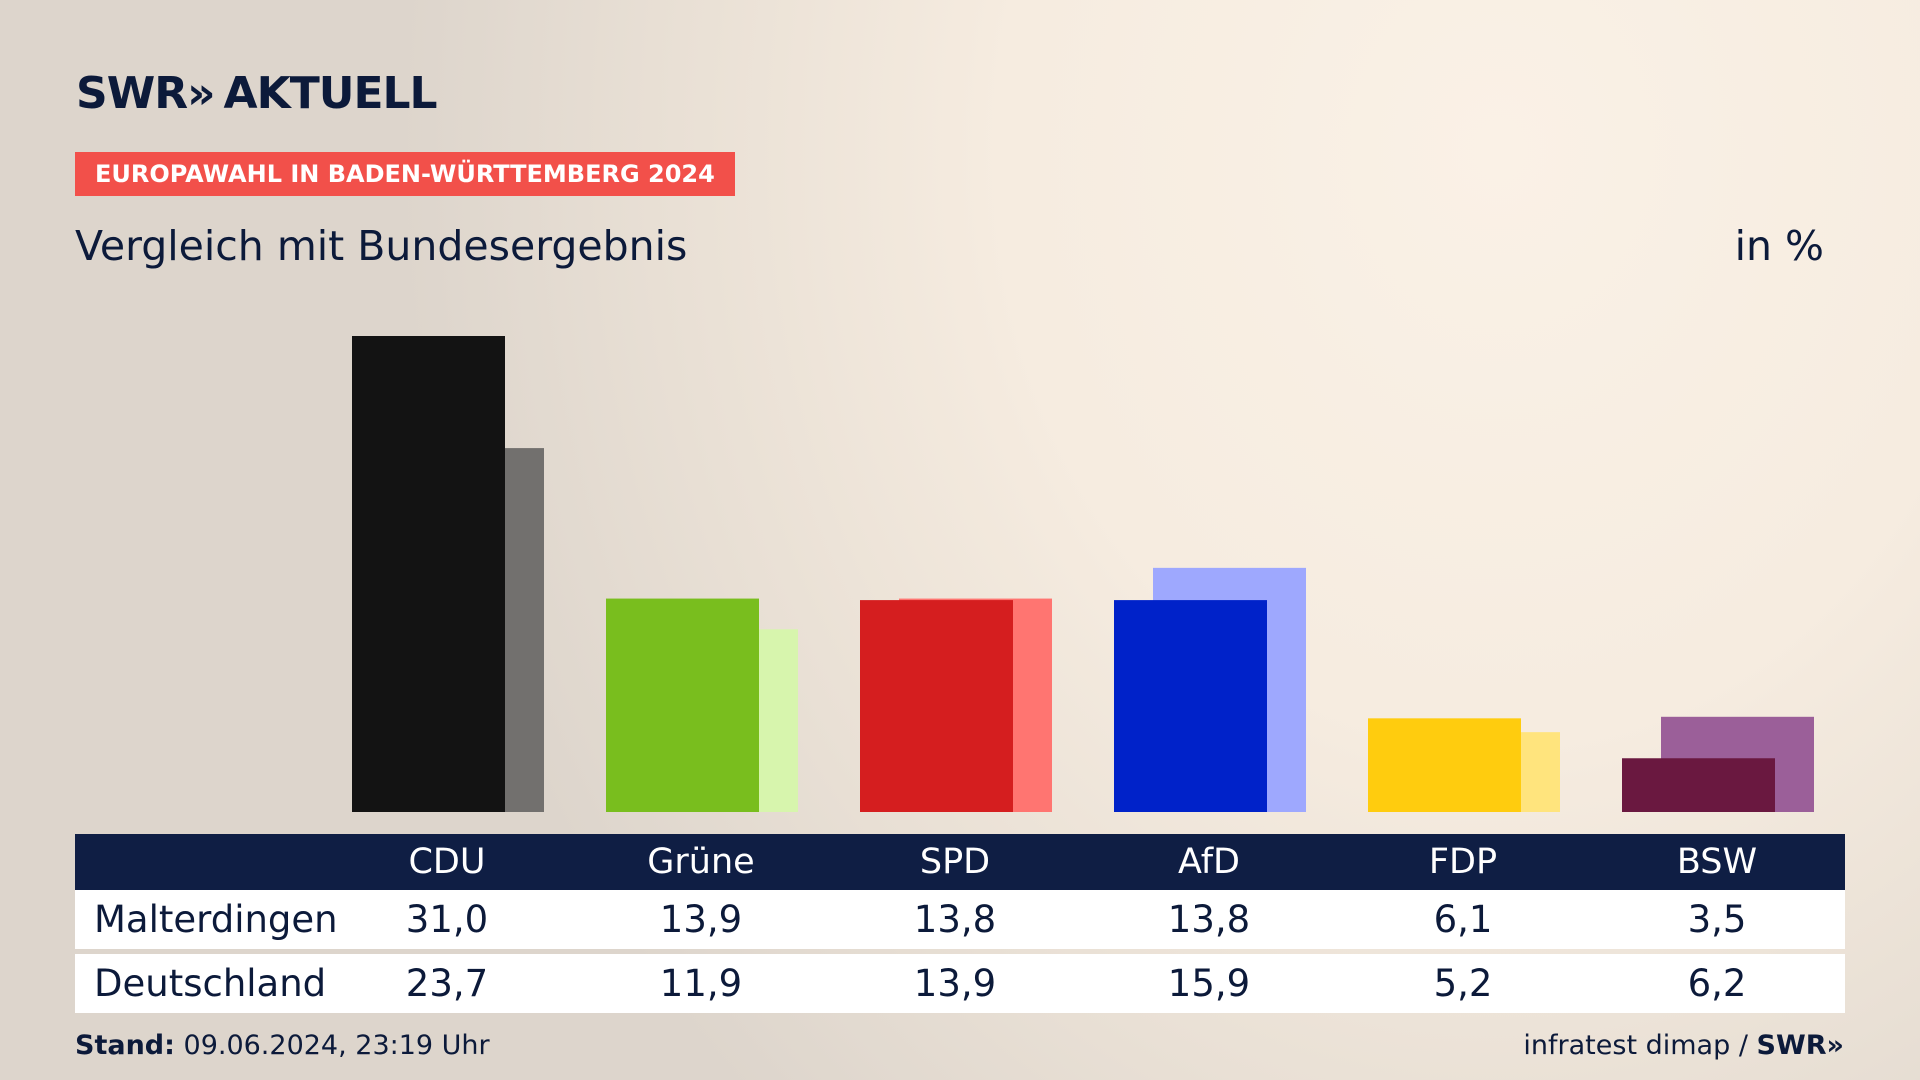  What do you see at coordinates (1190, 706) in the screenshot?
I see `bar-afd-malterdingen` at bounding box center [1190, 706].